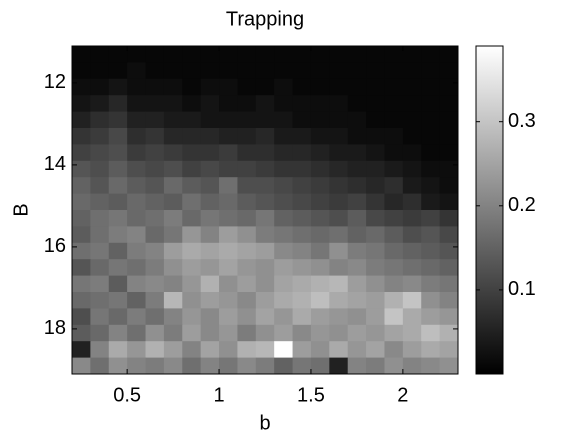 The width and height of the screenshot is (584, 439). What do you see at coordinates (522, 205) in the screenshot?
I see `colorbar-tick-label: 0.2` at bounding box center [522, 205].